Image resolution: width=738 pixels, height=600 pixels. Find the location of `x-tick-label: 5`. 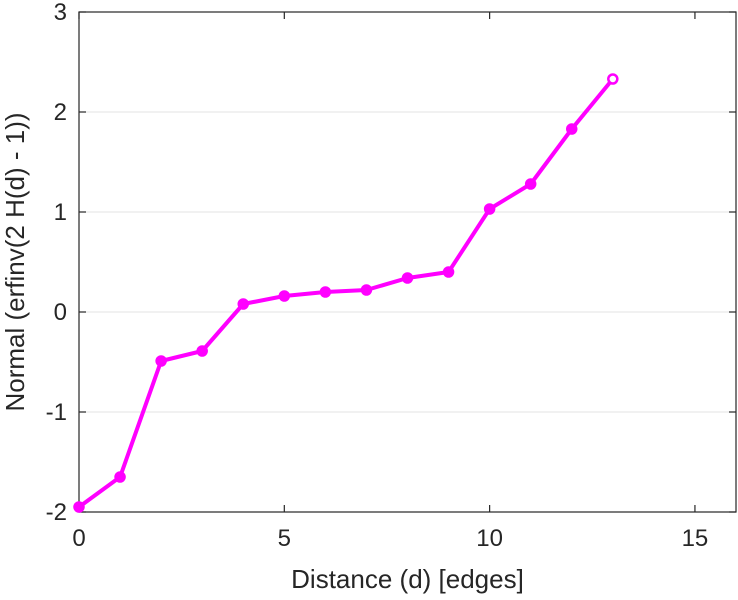

x-tick-label: 5 is located at coordinates (284, 538).